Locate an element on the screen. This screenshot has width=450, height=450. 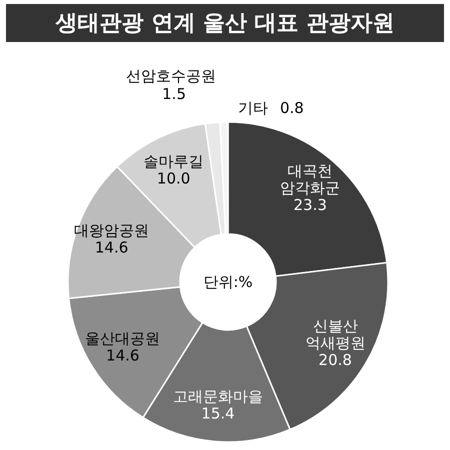
slice-label: 선암호수공원 is located at coordinates (171, 76).